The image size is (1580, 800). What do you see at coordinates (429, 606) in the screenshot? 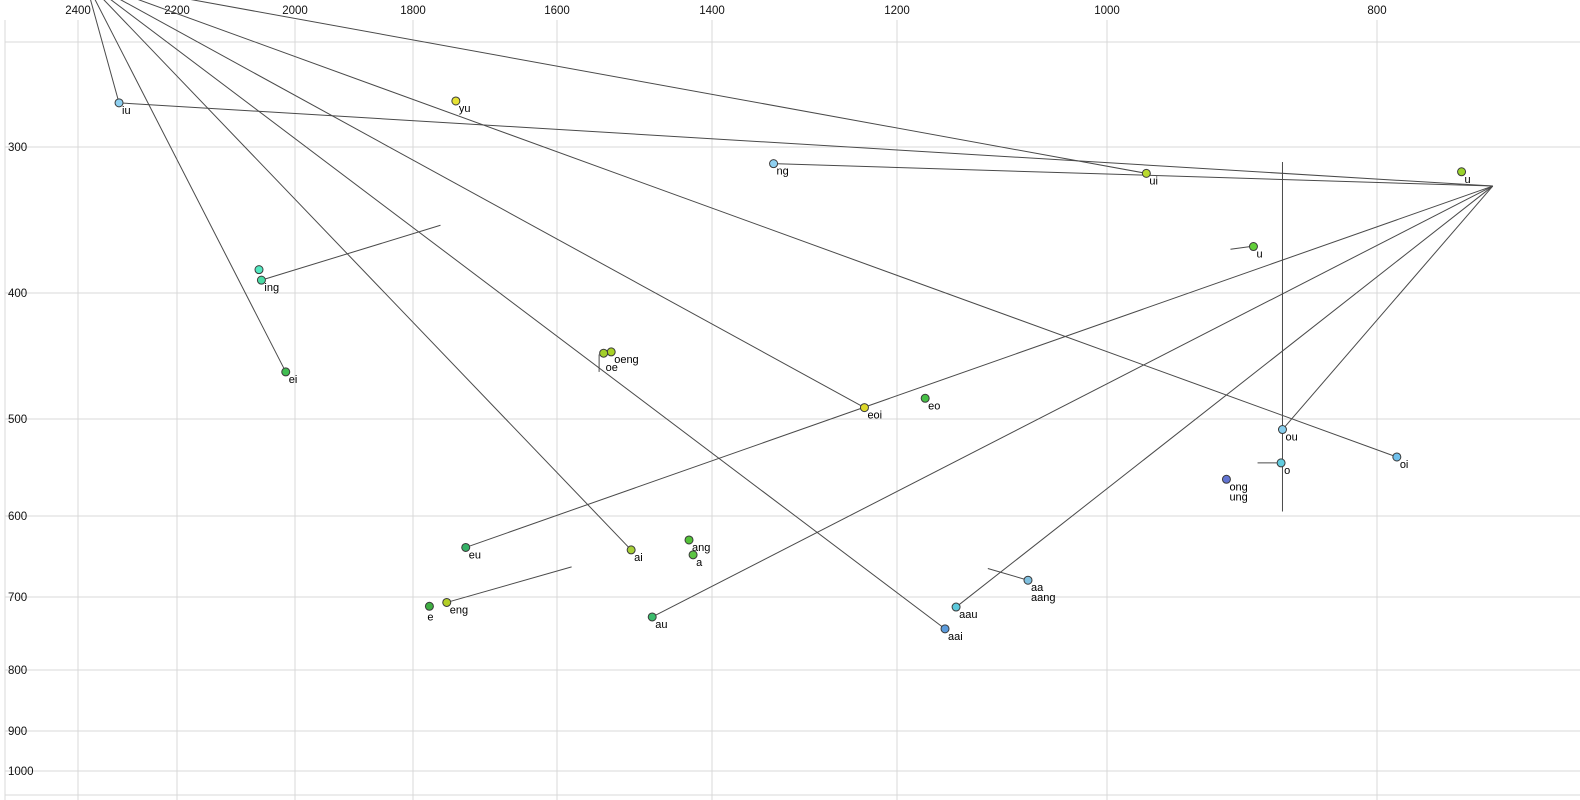
I see `data-point-e` at bounding box center [429, 606].